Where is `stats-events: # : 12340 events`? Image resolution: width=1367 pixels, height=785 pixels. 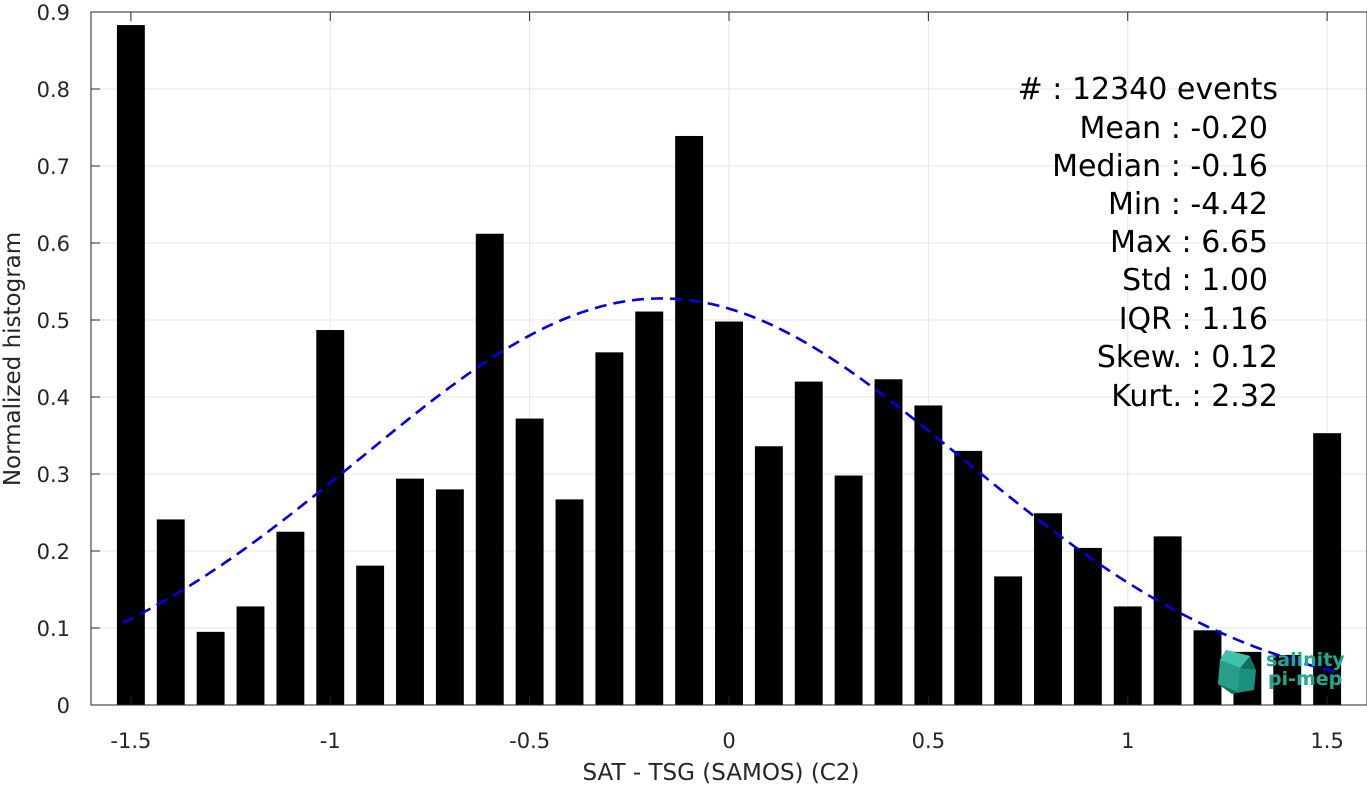 stats-events: # : 12340 events is located at coordinates (1148, 89).